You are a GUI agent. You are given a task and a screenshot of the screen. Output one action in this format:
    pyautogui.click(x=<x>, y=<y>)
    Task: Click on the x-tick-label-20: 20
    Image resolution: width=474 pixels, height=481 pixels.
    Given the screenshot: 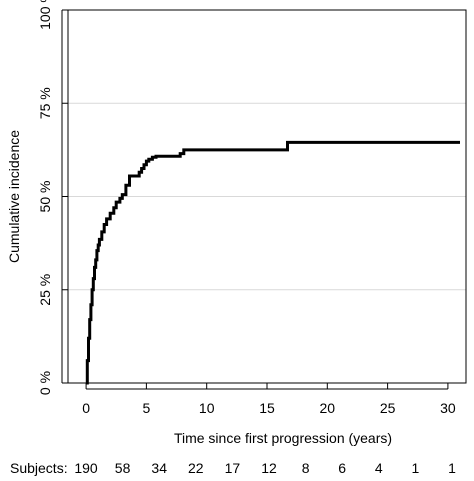 What is the action you would take?
    pyautogui.click(x=328, y=408)
    